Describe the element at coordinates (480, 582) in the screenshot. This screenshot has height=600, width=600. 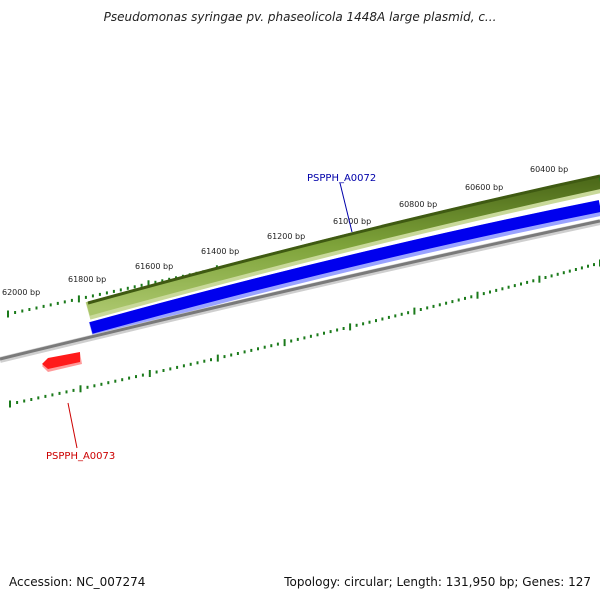
I see `length-value: 131,950 bp` at that location.